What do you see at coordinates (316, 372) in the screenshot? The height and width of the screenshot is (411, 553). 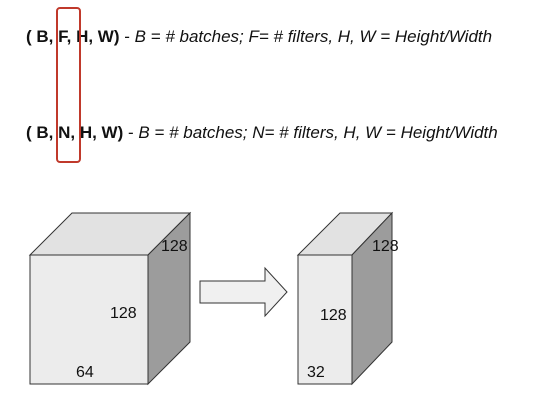 I see `cube-depth-label: 32` at bounding box center [316, 372].